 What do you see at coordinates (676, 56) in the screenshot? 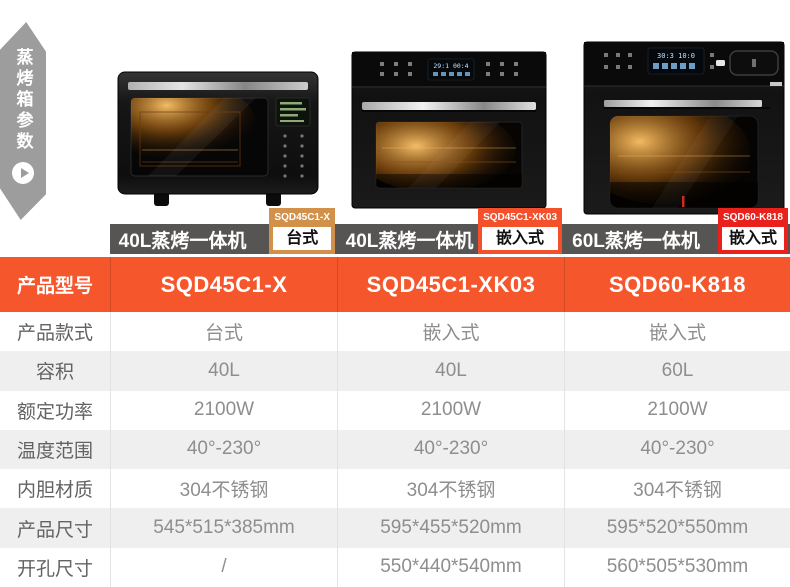
I see `display-readout: 30:3 10:0` at bounding box center [676, 56].